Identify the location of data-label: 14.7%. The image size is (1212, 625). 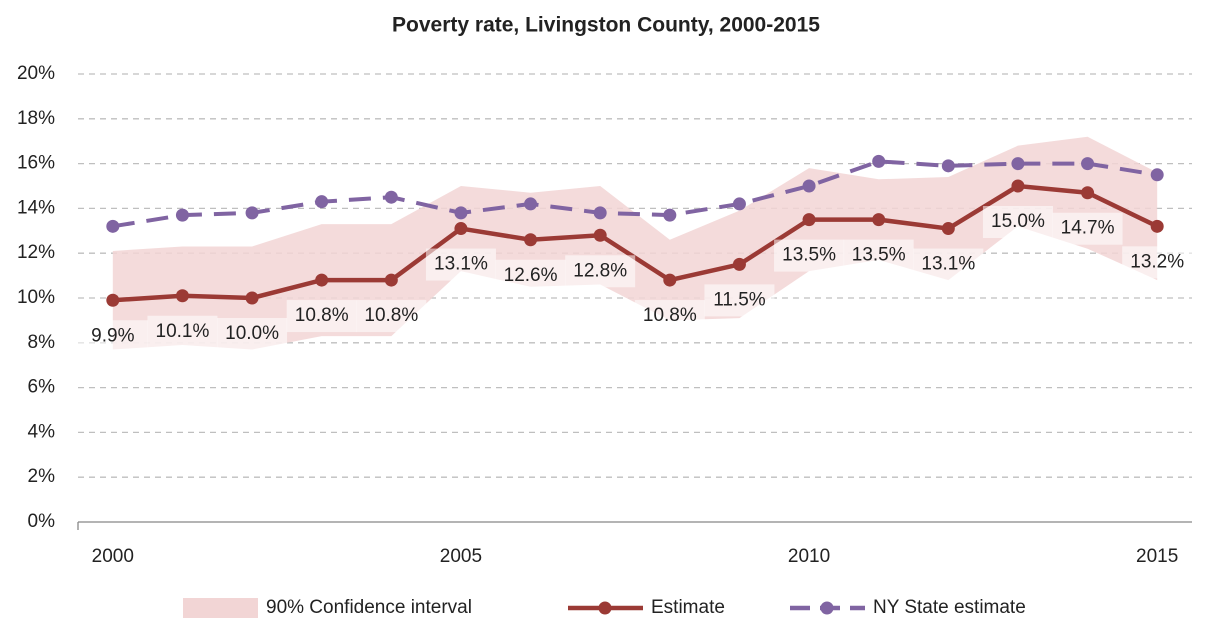
(1088, 228).